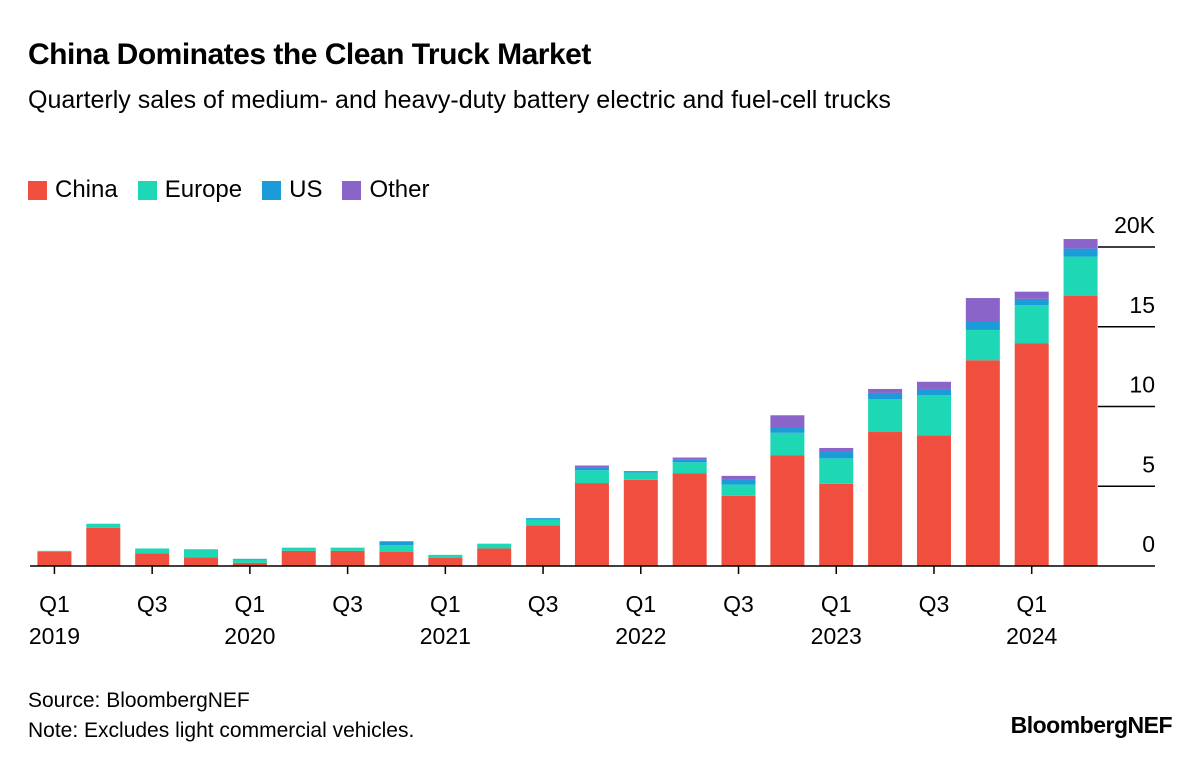  Describe the element at coordinates (836, 636) in the screenshot. I see `x-tick-year: 2023` at that location.